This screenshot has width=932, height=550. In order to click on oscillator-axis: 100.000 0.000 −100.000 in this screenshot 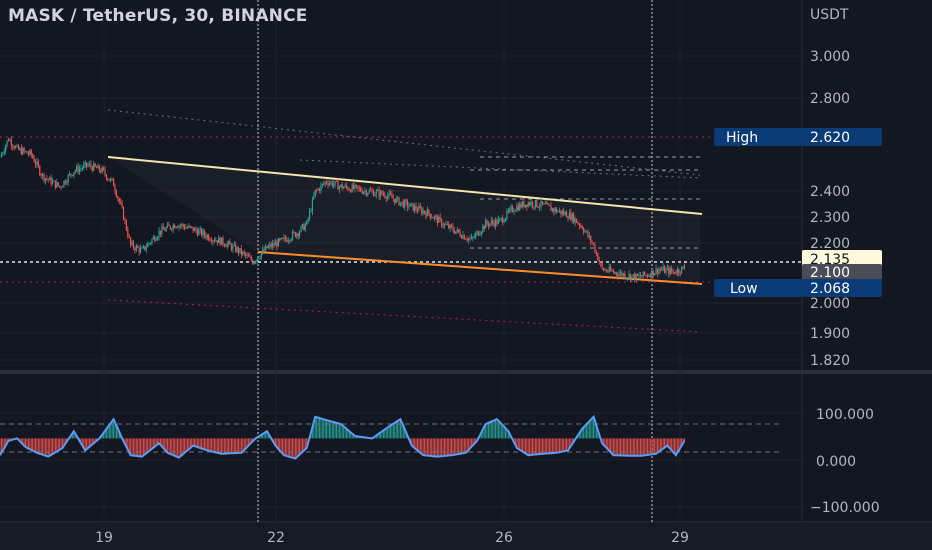, I will do `click(845, 461)`.